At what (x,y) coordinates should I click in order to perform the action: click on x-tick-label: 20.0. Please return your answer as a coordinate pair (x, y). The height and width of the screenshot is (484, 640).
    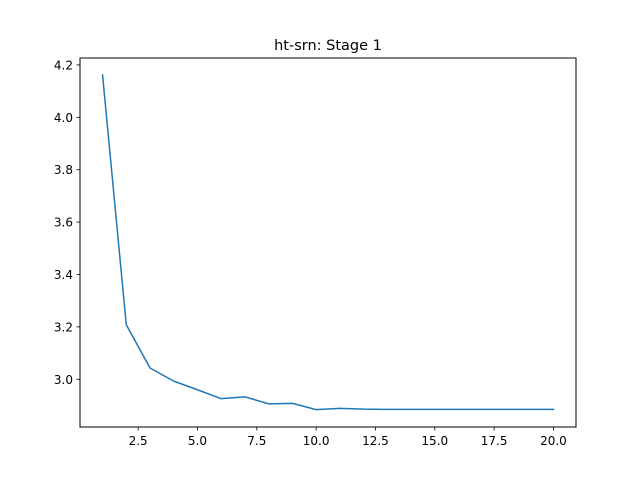
    Looking at the image, I should click on (553, 441).